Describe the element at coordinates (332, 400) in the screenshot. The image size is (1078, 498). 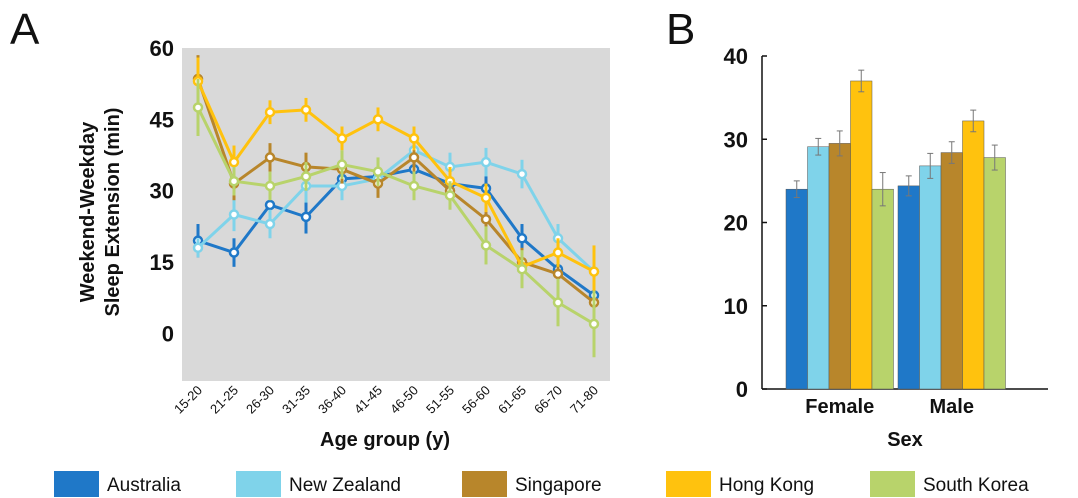
I see `panel-a-xtick-label: 36-40` at that location.